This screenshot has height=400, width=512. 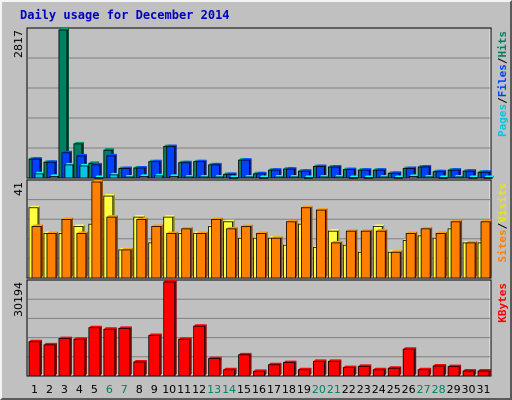 What do you see at coordinates (64, 389) in the screenshot?
I see `x-tick-label-3: 3` at bounding box center [64, 389].